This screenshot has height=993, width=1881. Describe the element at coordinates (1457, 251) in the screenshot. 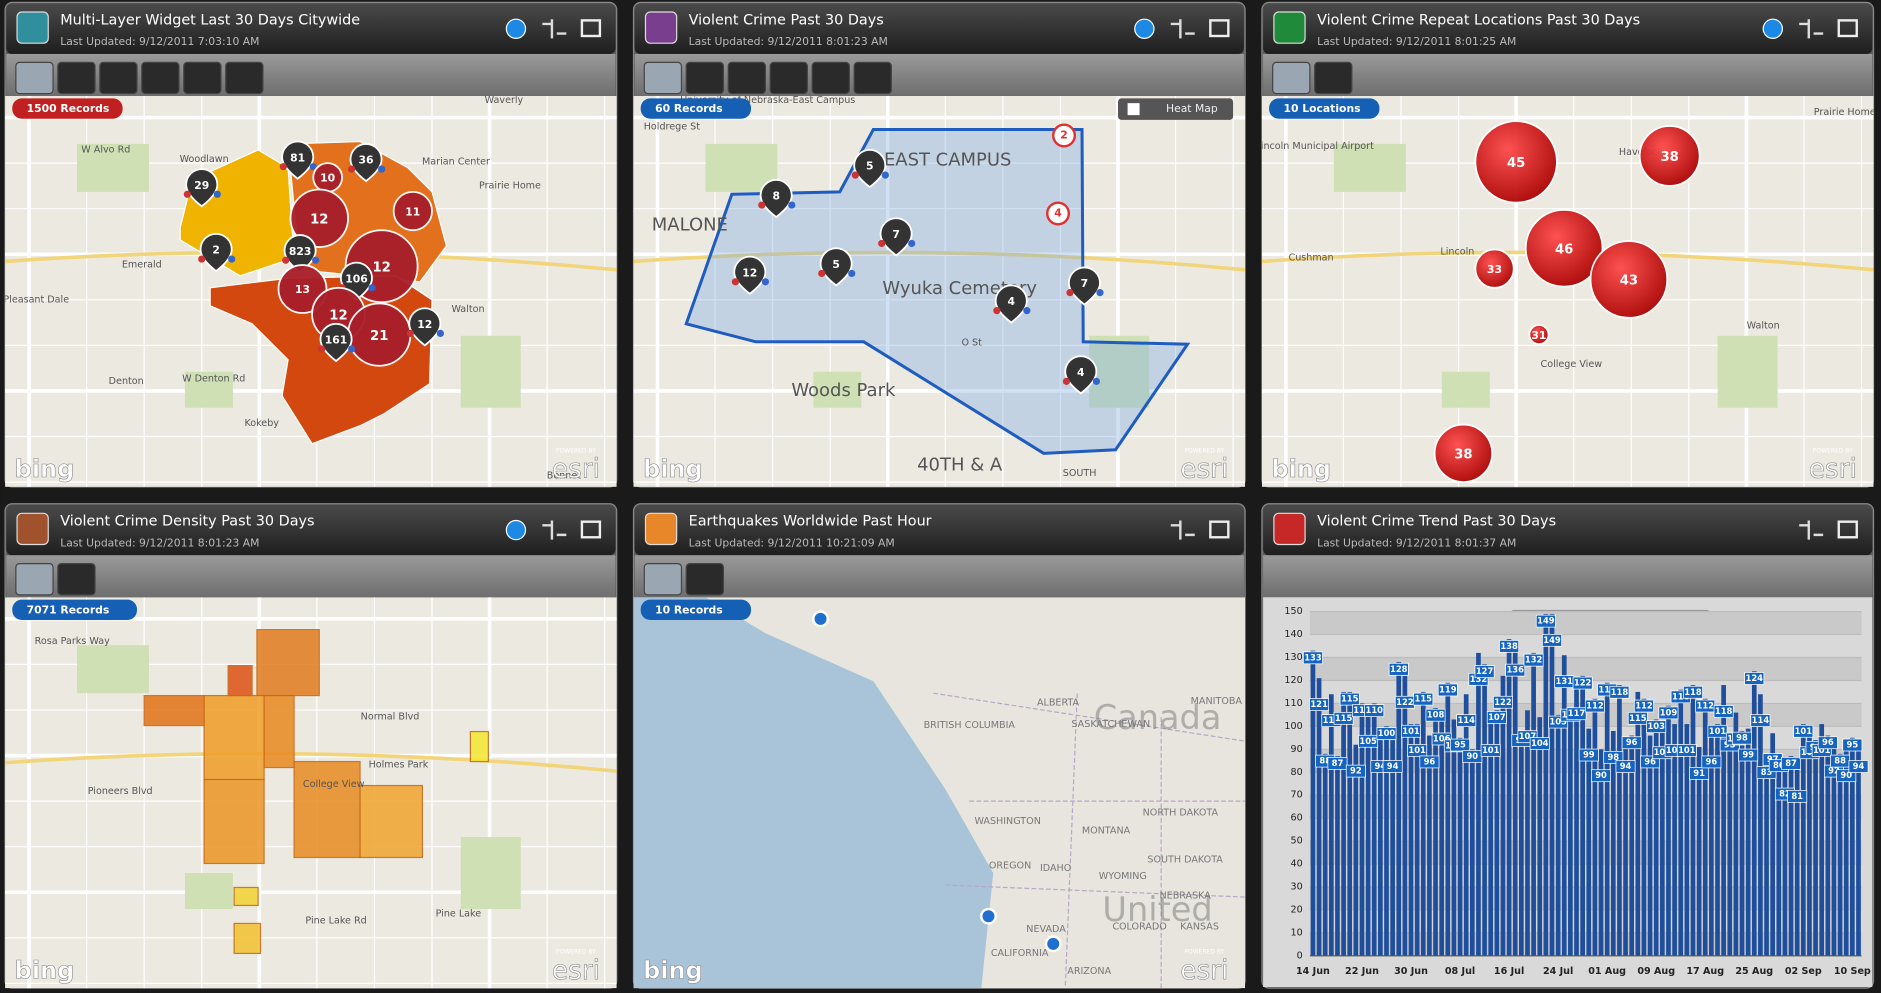

I see `place-label: Lincoln` at that location.